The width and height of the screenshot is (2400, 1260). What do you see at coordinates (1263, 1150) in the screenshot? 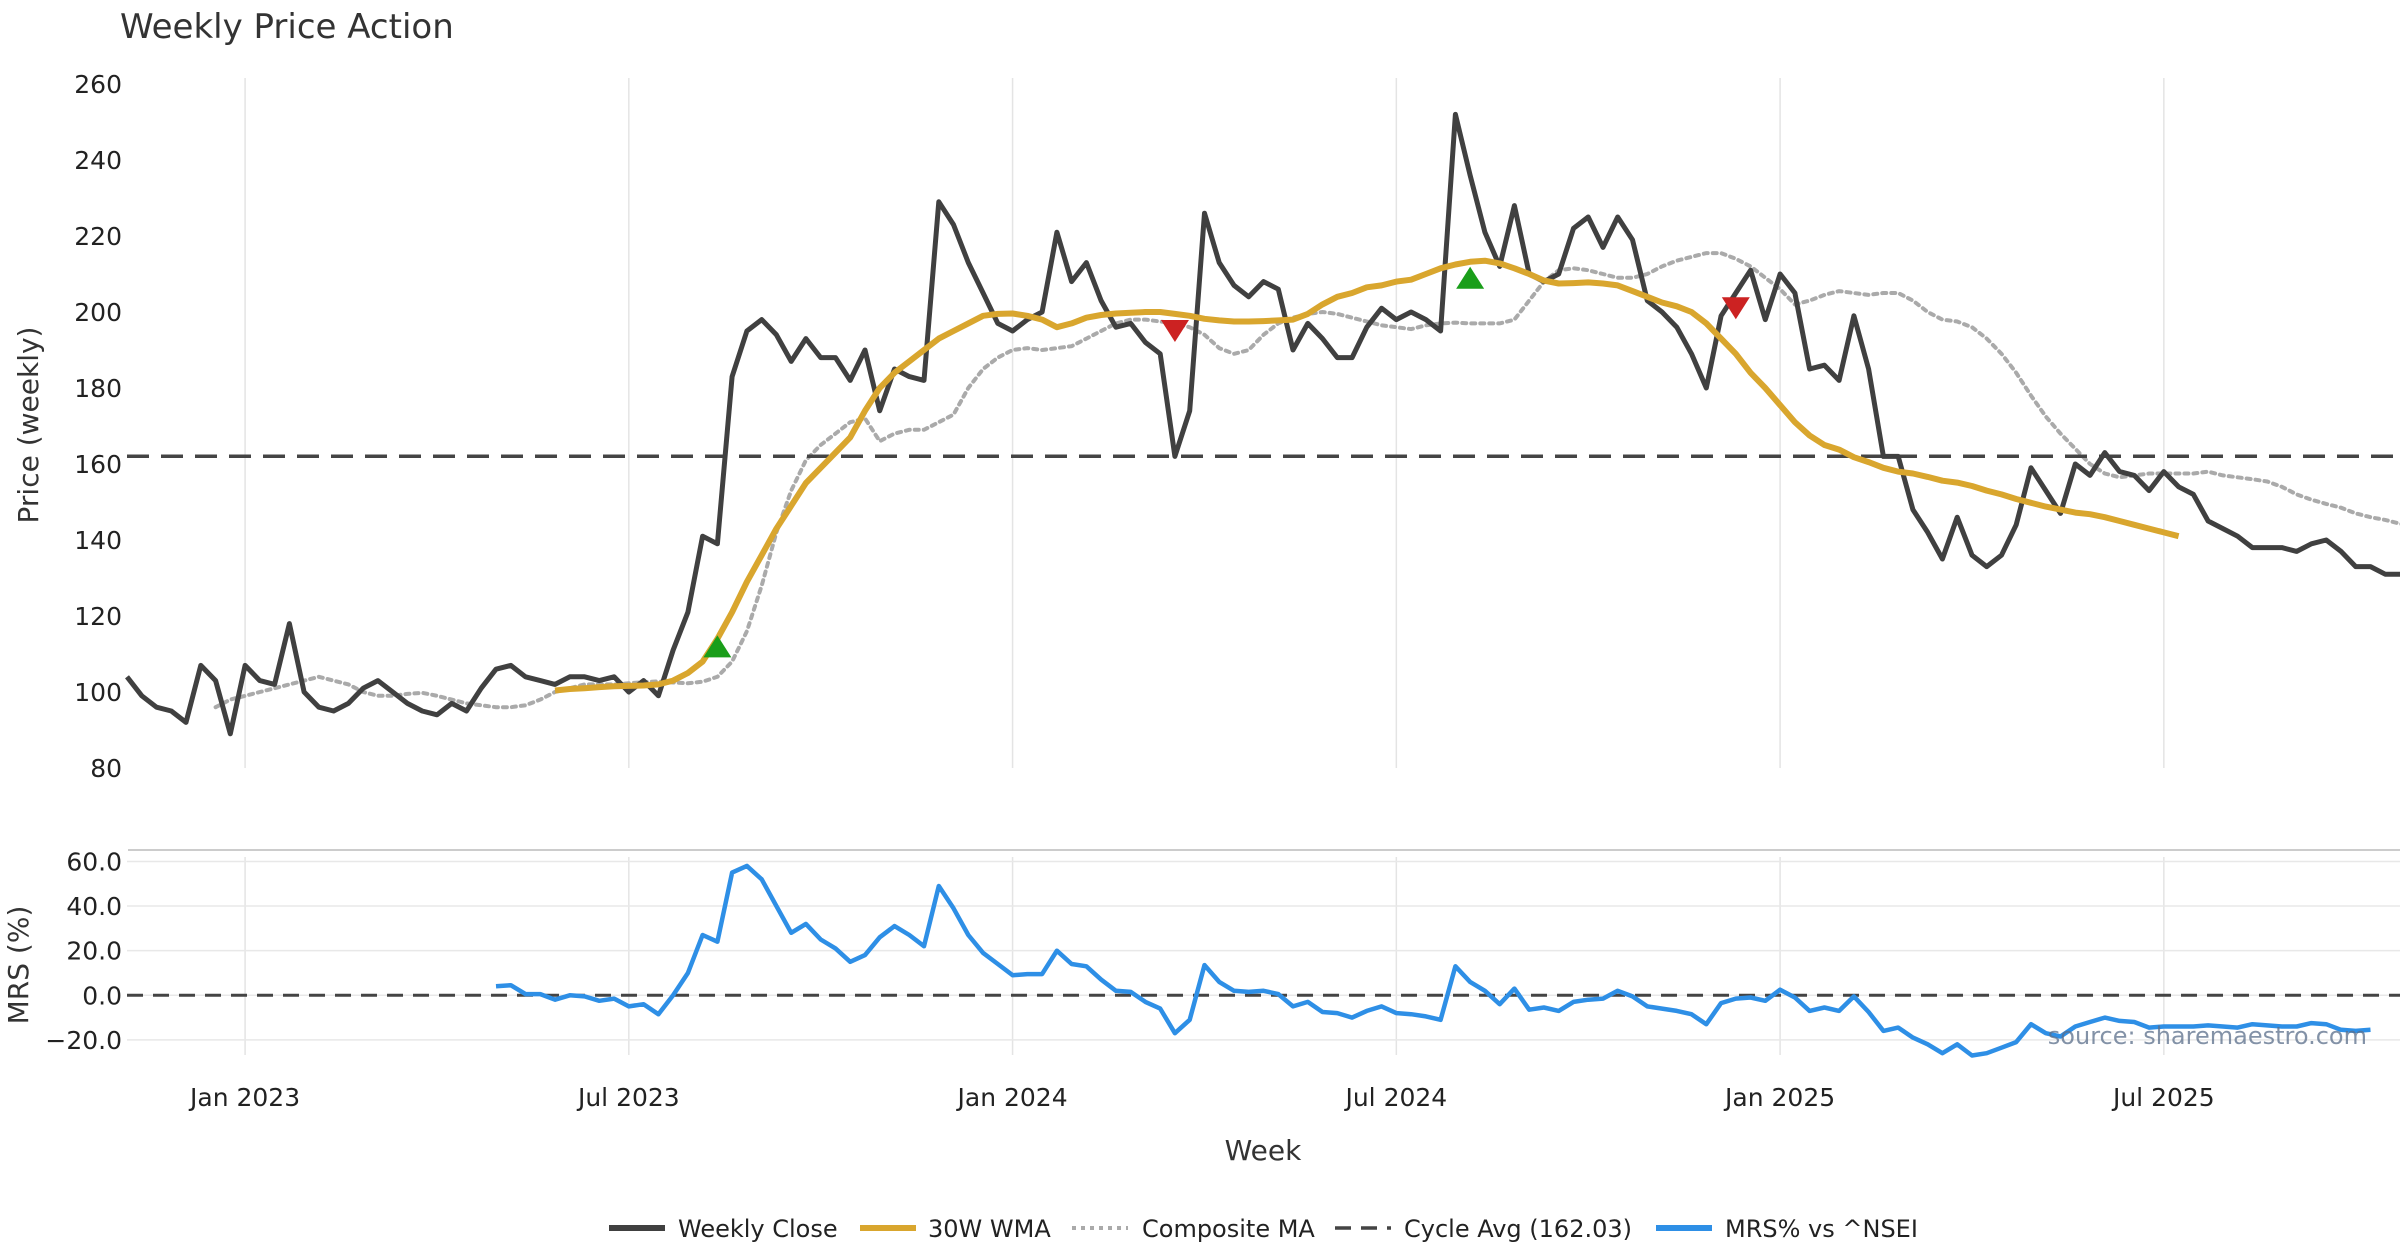
I see `x-axis-label: Week` at bounding box center [1263, 1150].